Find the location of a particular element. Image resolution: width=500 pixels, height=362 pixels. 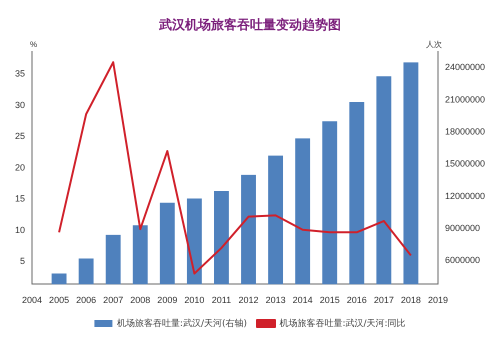

y2-tick-label: 21000000 is located at coordinates (465, 99).